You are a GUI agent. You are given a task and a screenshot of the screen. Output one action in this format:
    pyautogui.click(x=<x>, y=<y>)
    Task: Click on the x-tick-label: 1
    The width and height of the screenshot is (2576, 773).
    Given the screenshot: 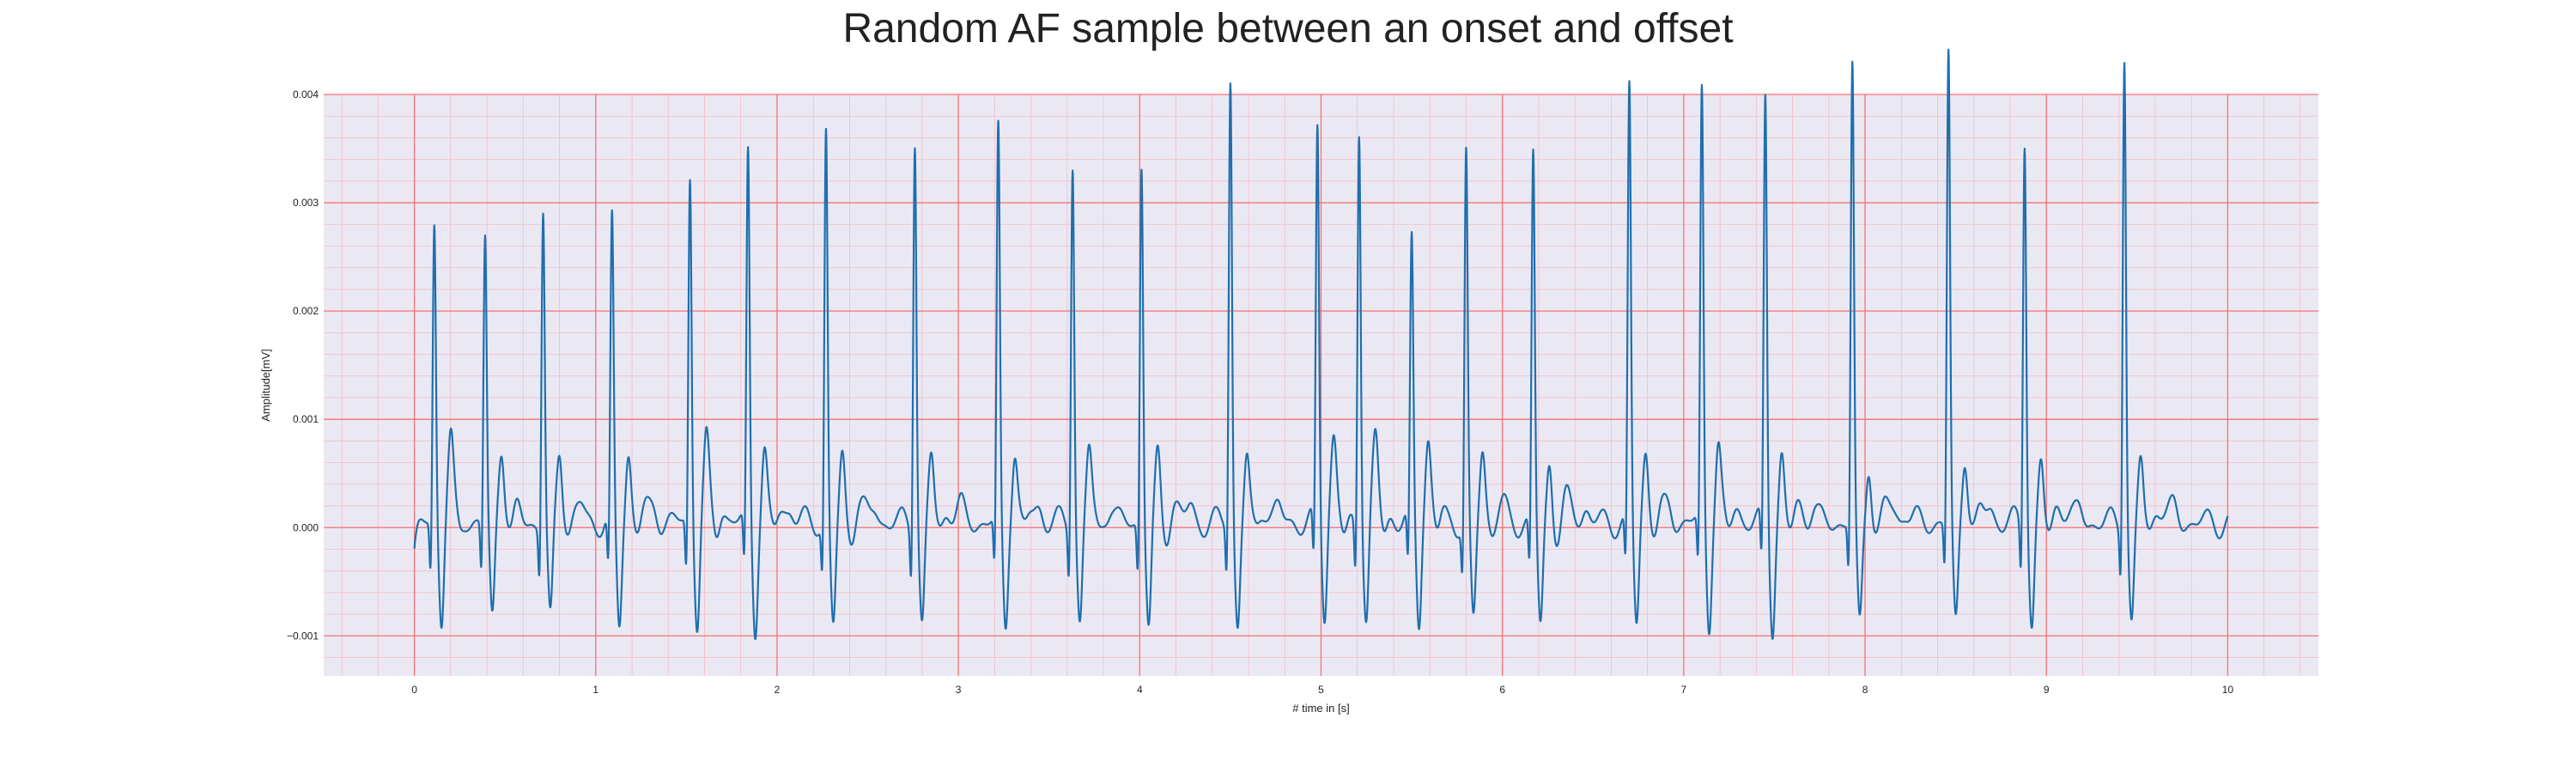 What is the action you would take?
    pyautogui.click(x=595, y=690)
    